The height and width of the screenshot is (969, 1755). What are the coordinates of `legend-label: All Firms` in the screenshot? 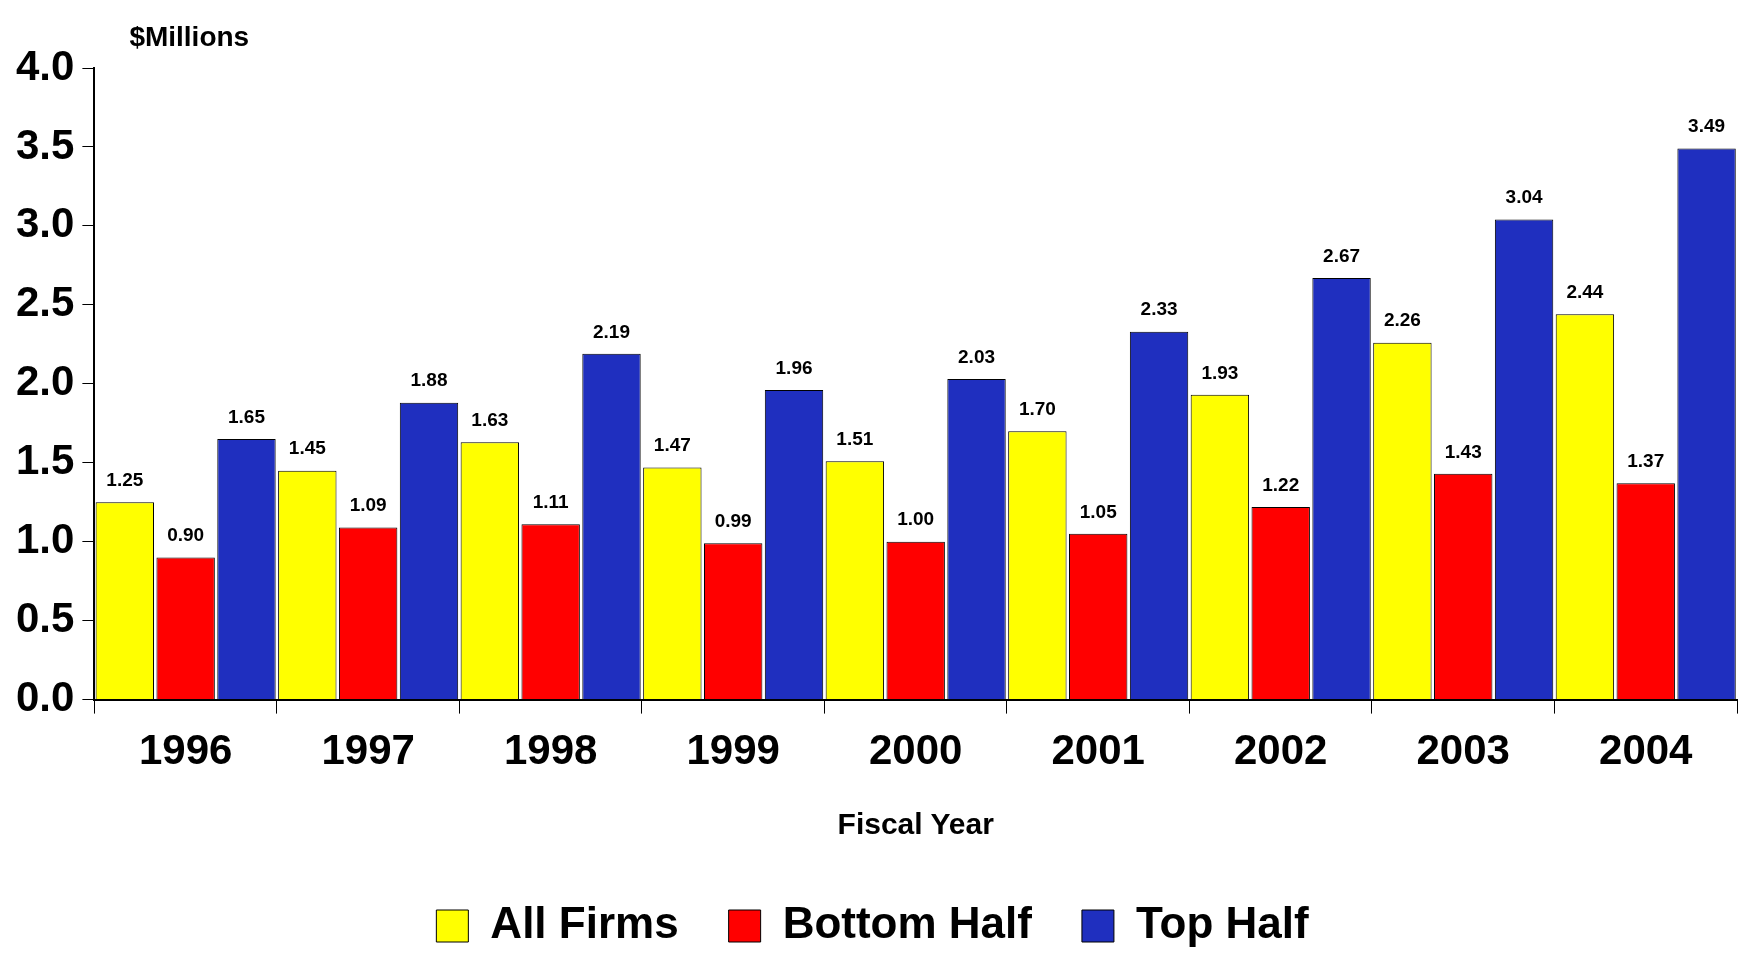 It's located at (584, 923).